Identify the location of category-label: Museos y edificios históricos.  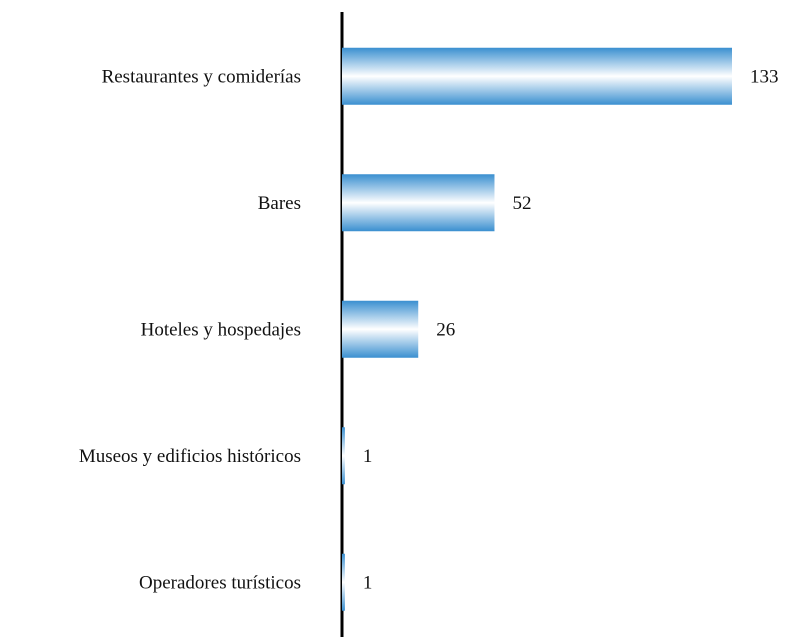
(190, 456).